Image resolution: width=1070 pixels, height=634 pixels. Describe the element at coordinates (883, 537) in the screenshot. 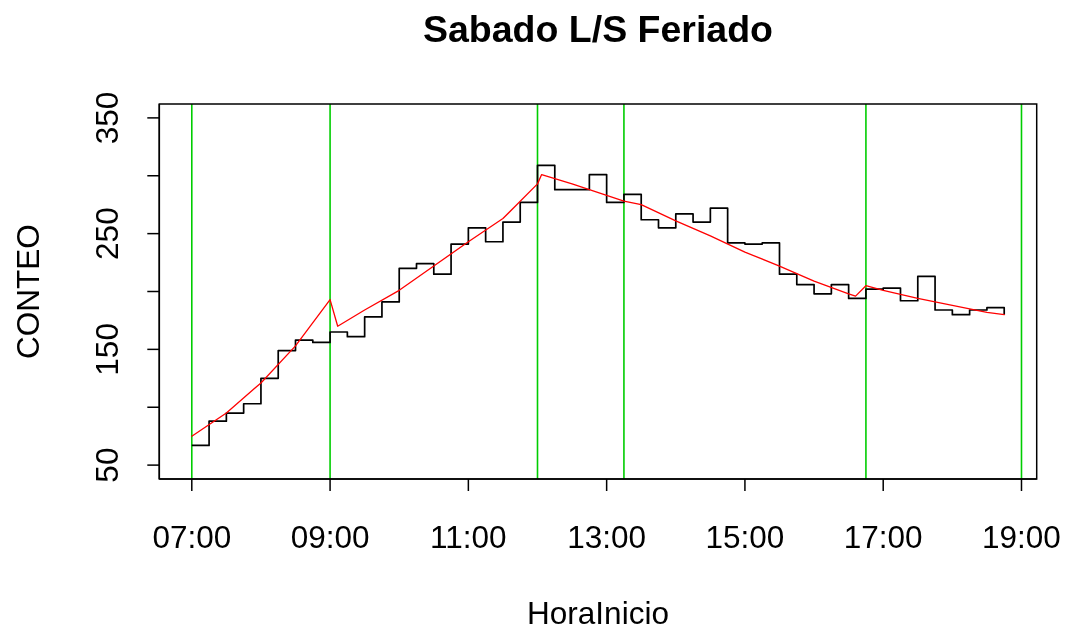

I see `x-tick-label: 17:00` at that location.